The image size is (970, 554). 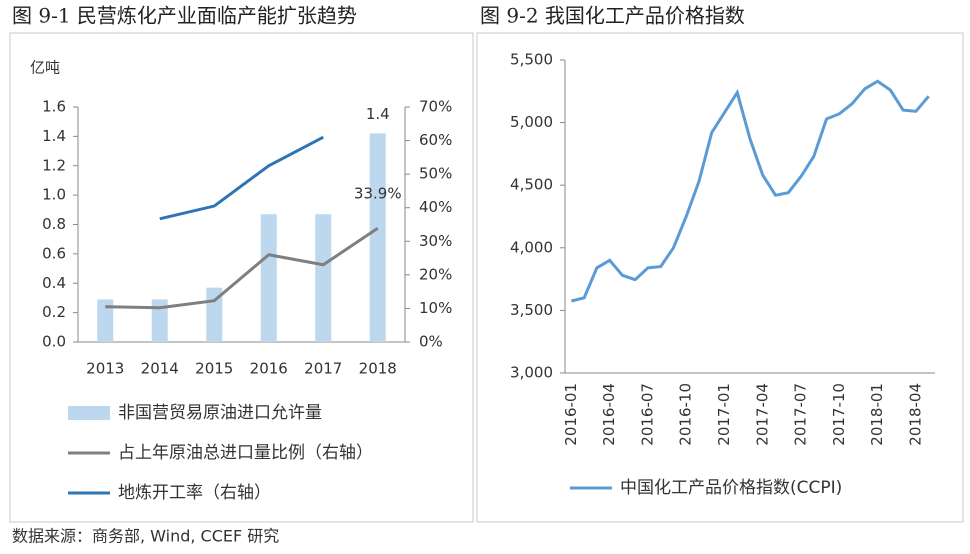 I want to click on legend-label: 地炼开工率（右轴）, so click(x=194, y=493).